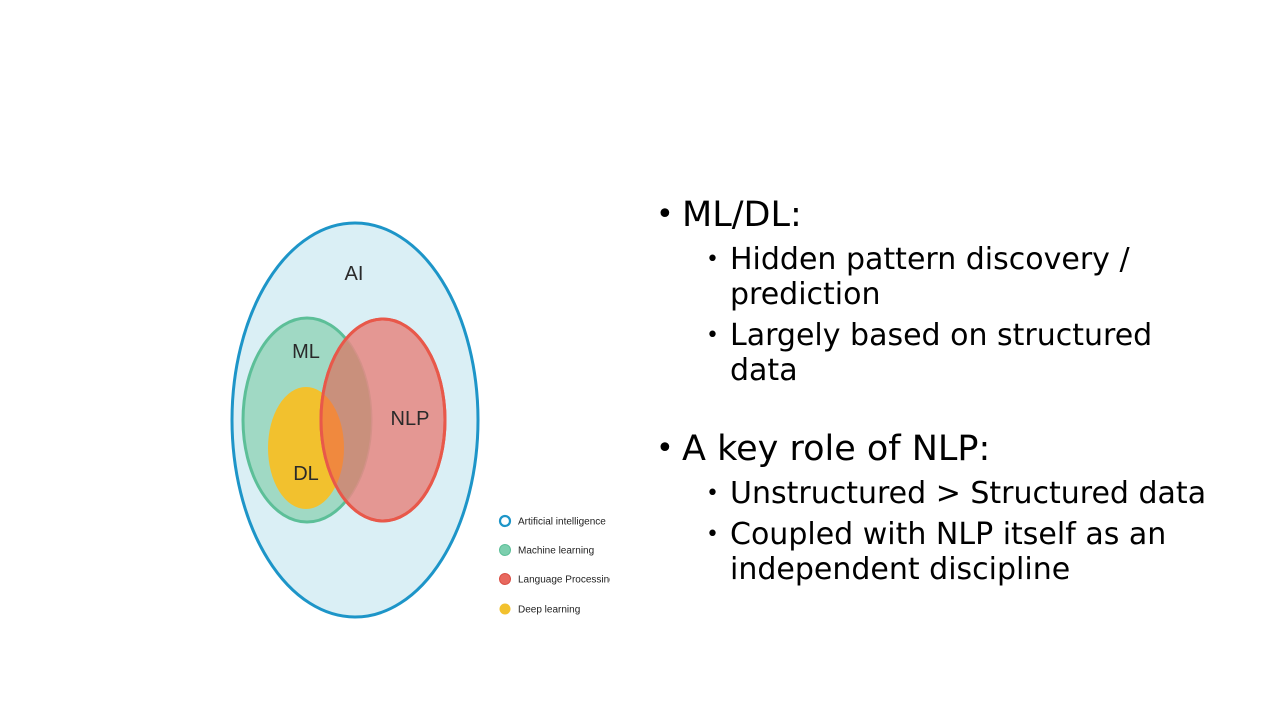  I want to click on legend-ring-icon, so click(505, 521).